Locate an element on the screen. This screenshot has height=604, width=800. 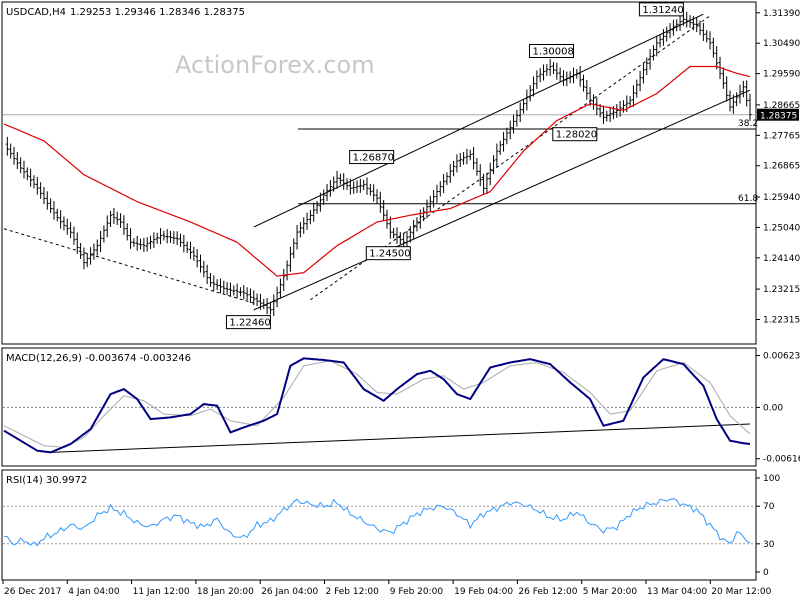
price-annotation-label: 1.26870 is located at coordinates (373, 158).